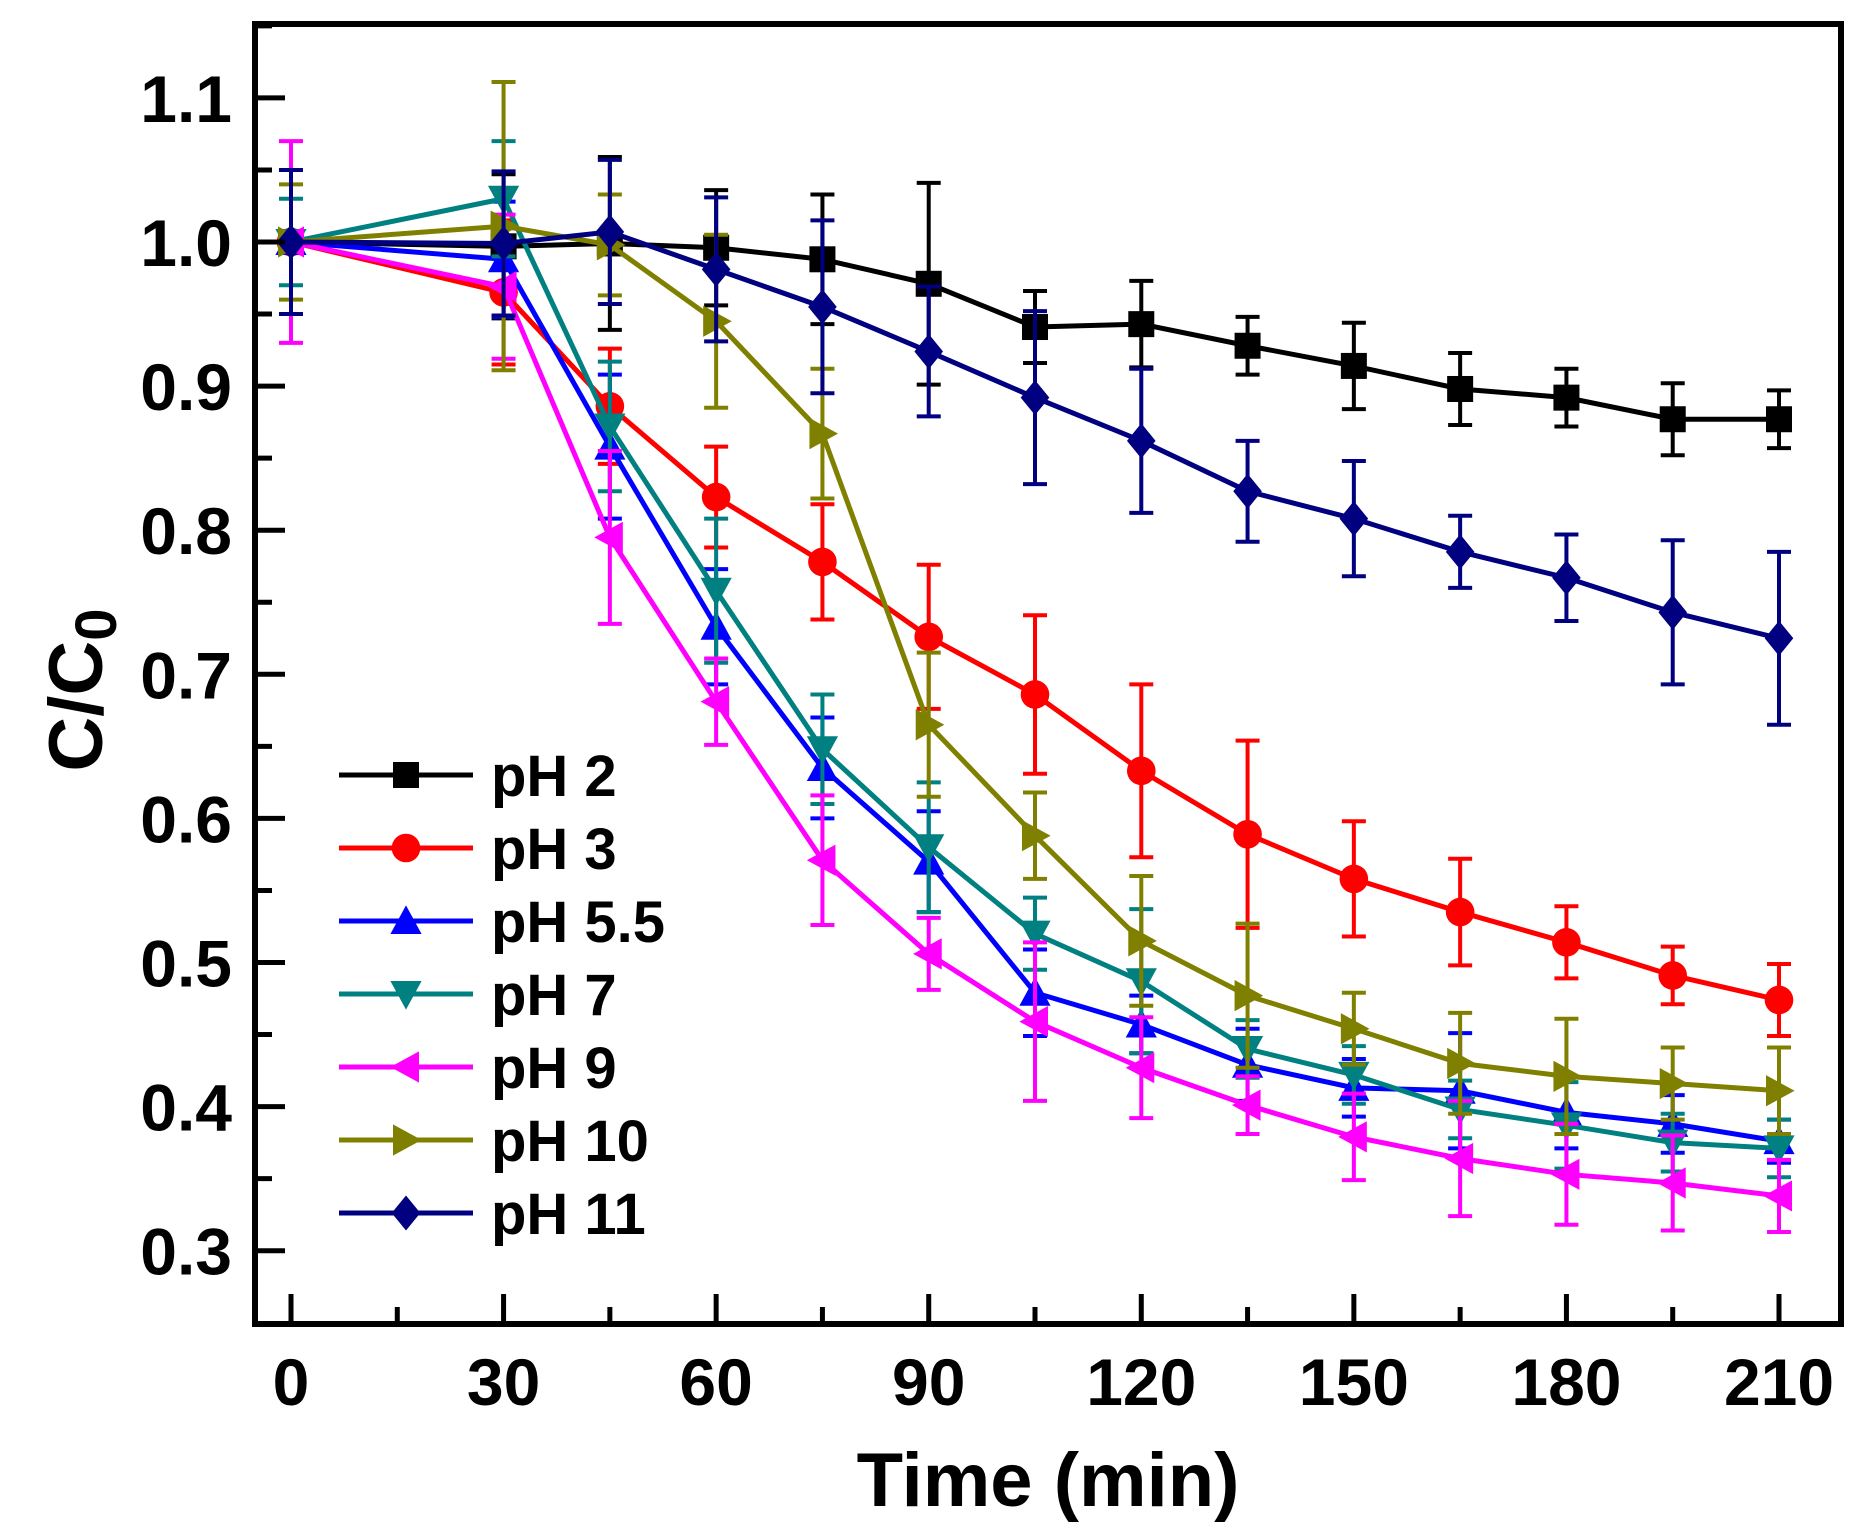 The height and width of the screenshot is (1530, 1869). I want to click on y-tick-label: 0.6, so click(186, 819).